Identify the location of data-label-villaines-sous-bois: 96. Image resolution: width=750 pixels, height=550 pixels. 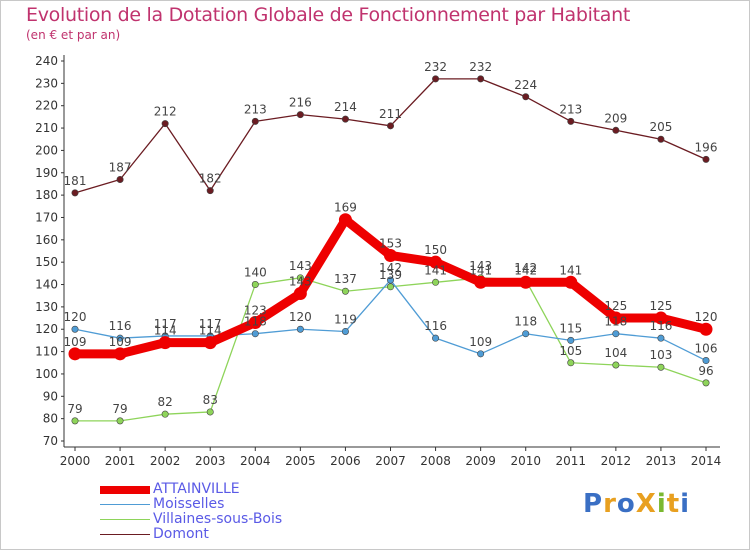
(705, 371).